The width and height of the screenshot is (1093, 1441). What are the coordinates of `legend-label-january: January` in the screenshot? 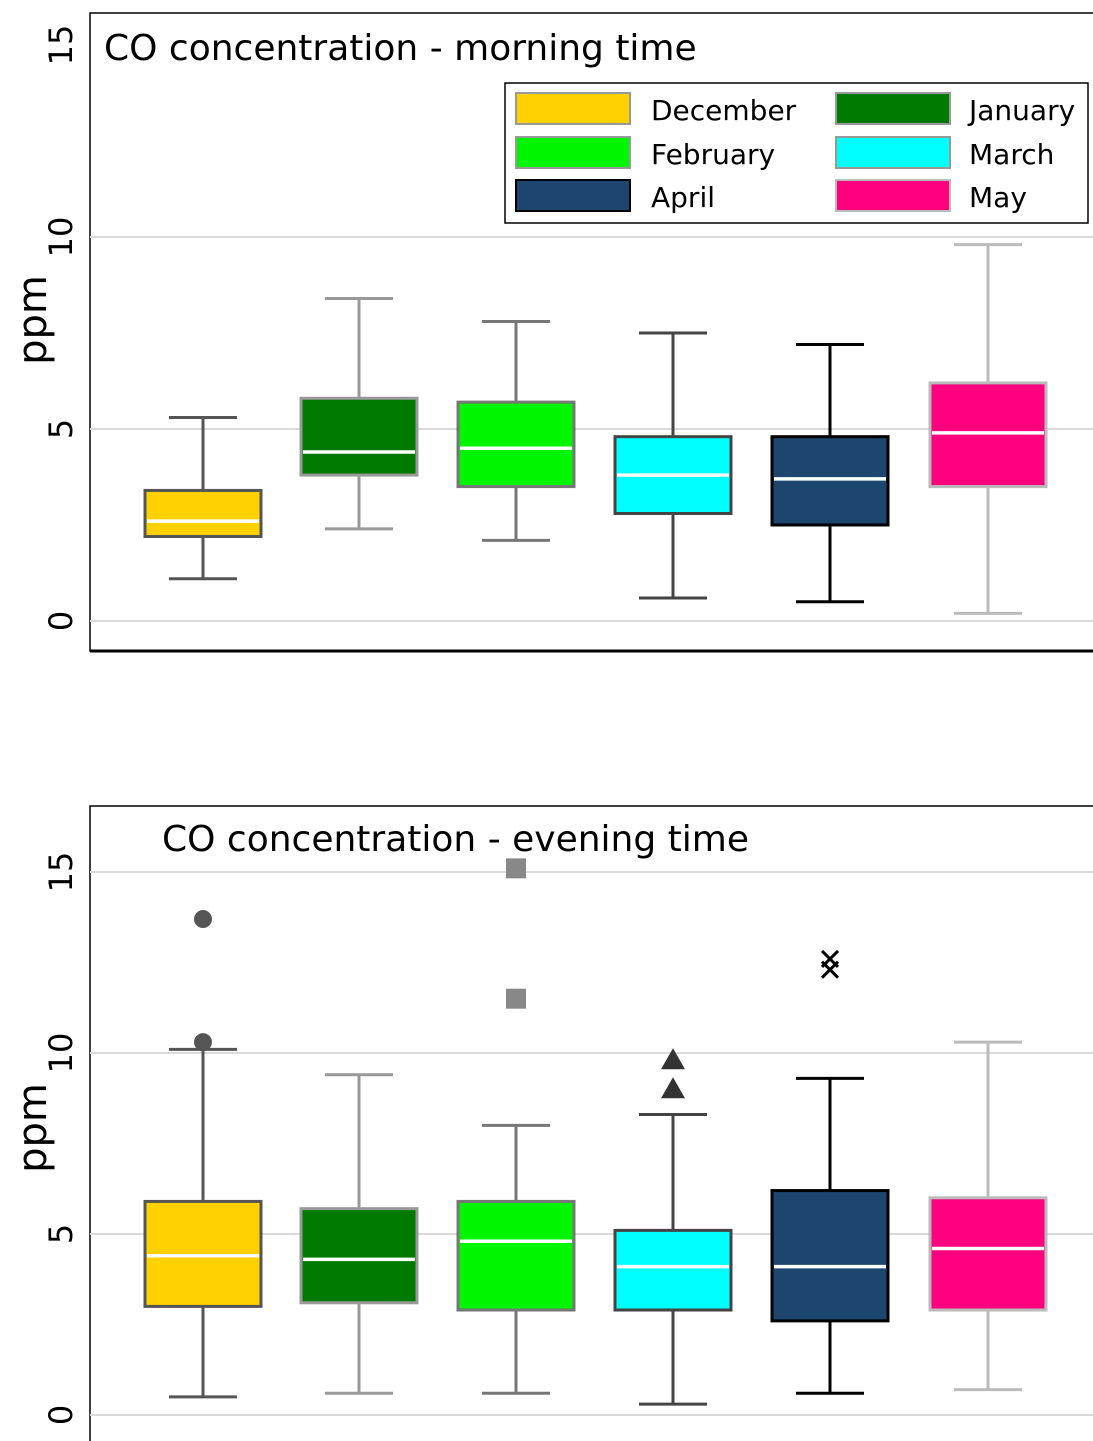 It's located at (1021, 110).